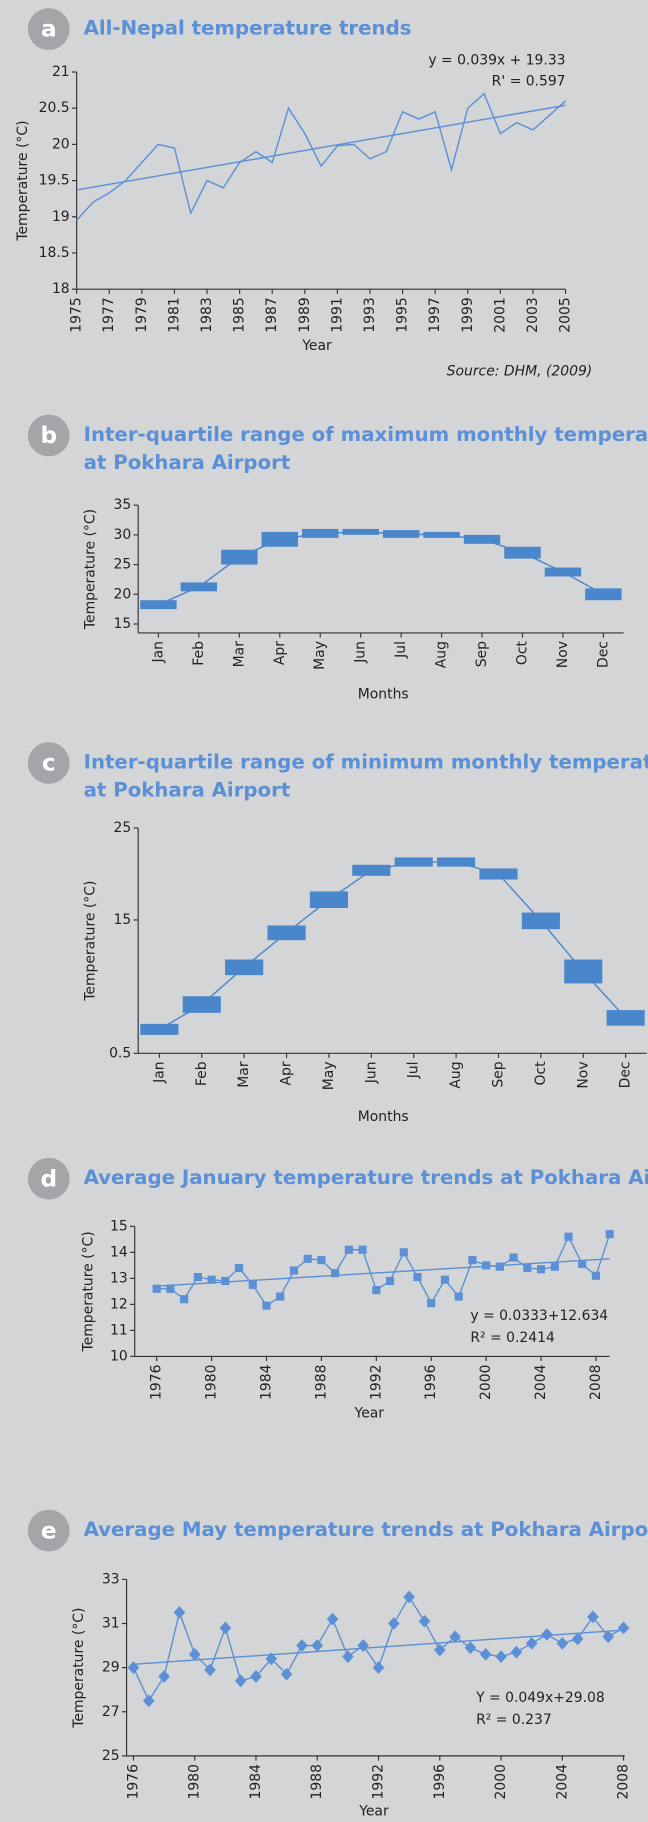 The width and height of the screenshot is (648, 1822). What do you see at coordinates (123, 505) in the screenshot?
I see `y-tick-label: 35` at bounding box center [123, 505].